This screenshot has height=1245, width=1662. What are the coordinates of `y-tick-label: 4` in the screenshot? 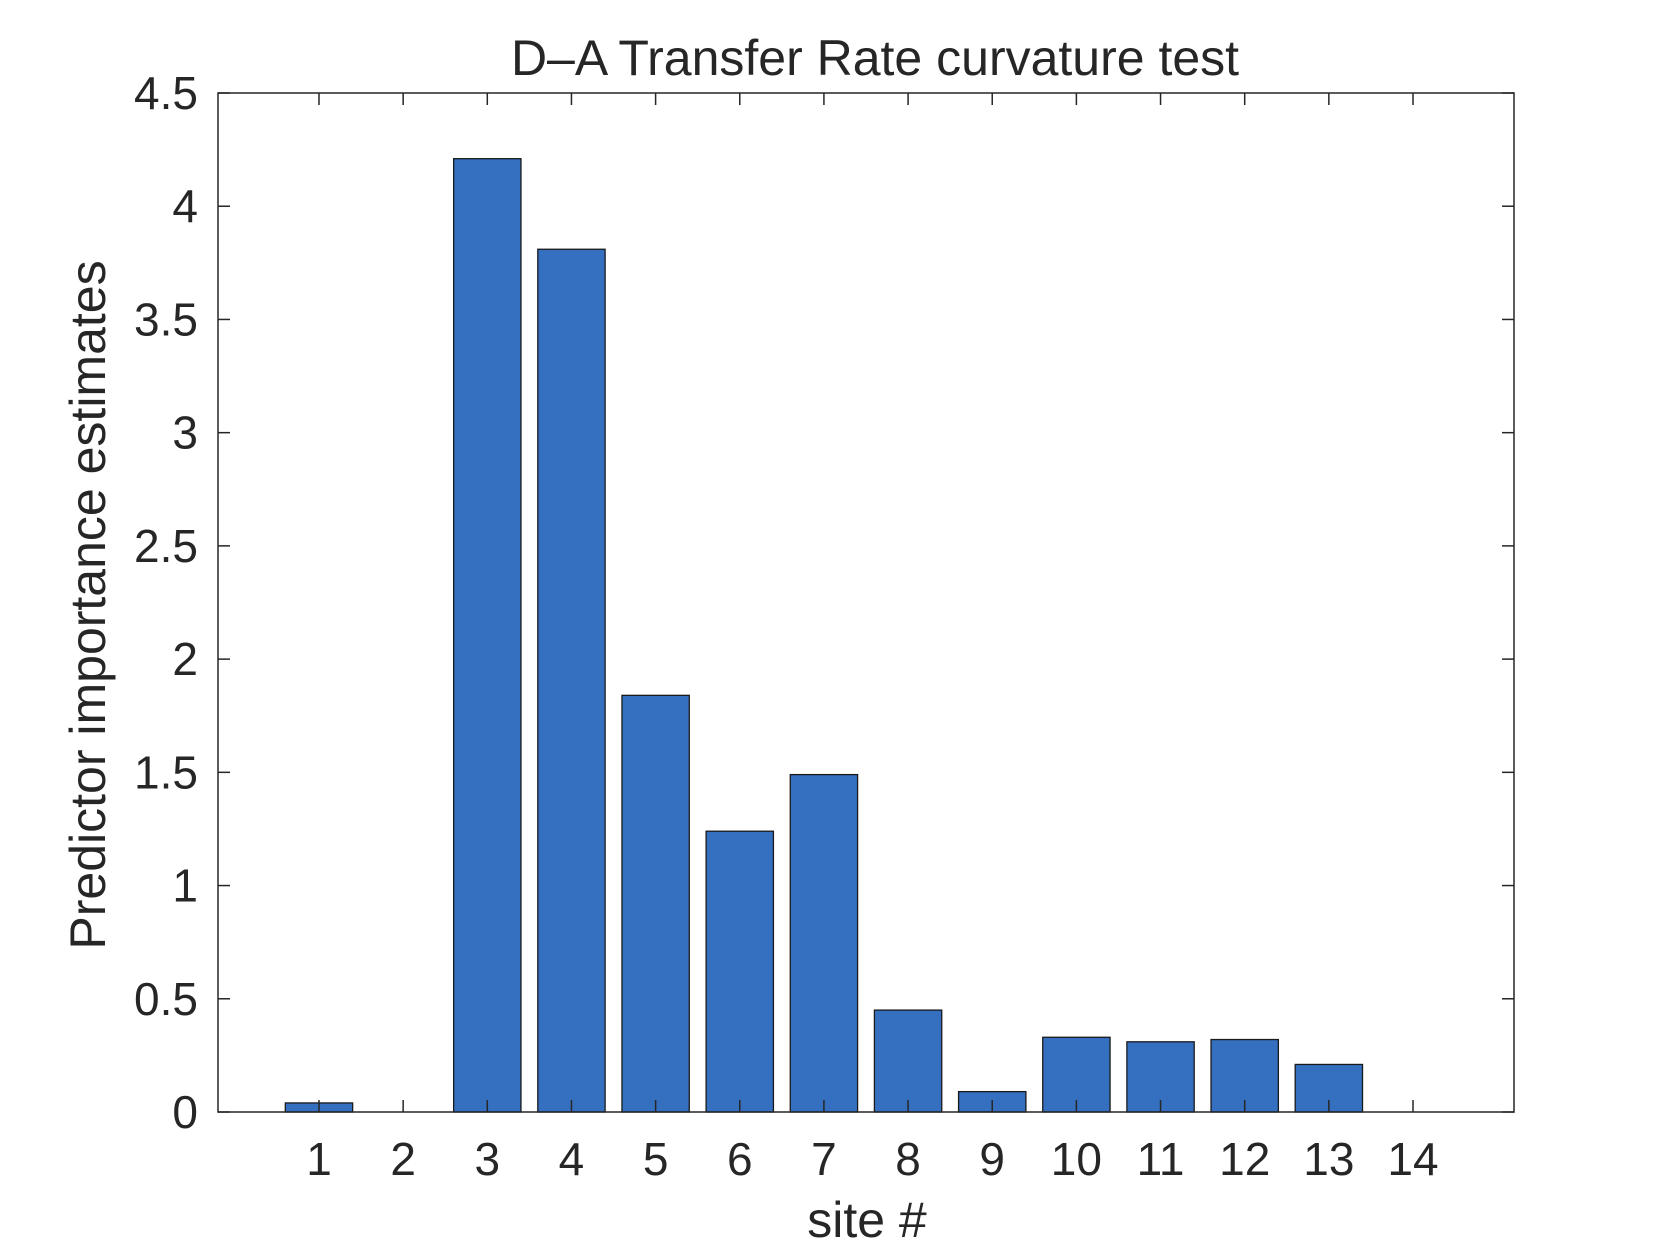 It's located at (185, 206).